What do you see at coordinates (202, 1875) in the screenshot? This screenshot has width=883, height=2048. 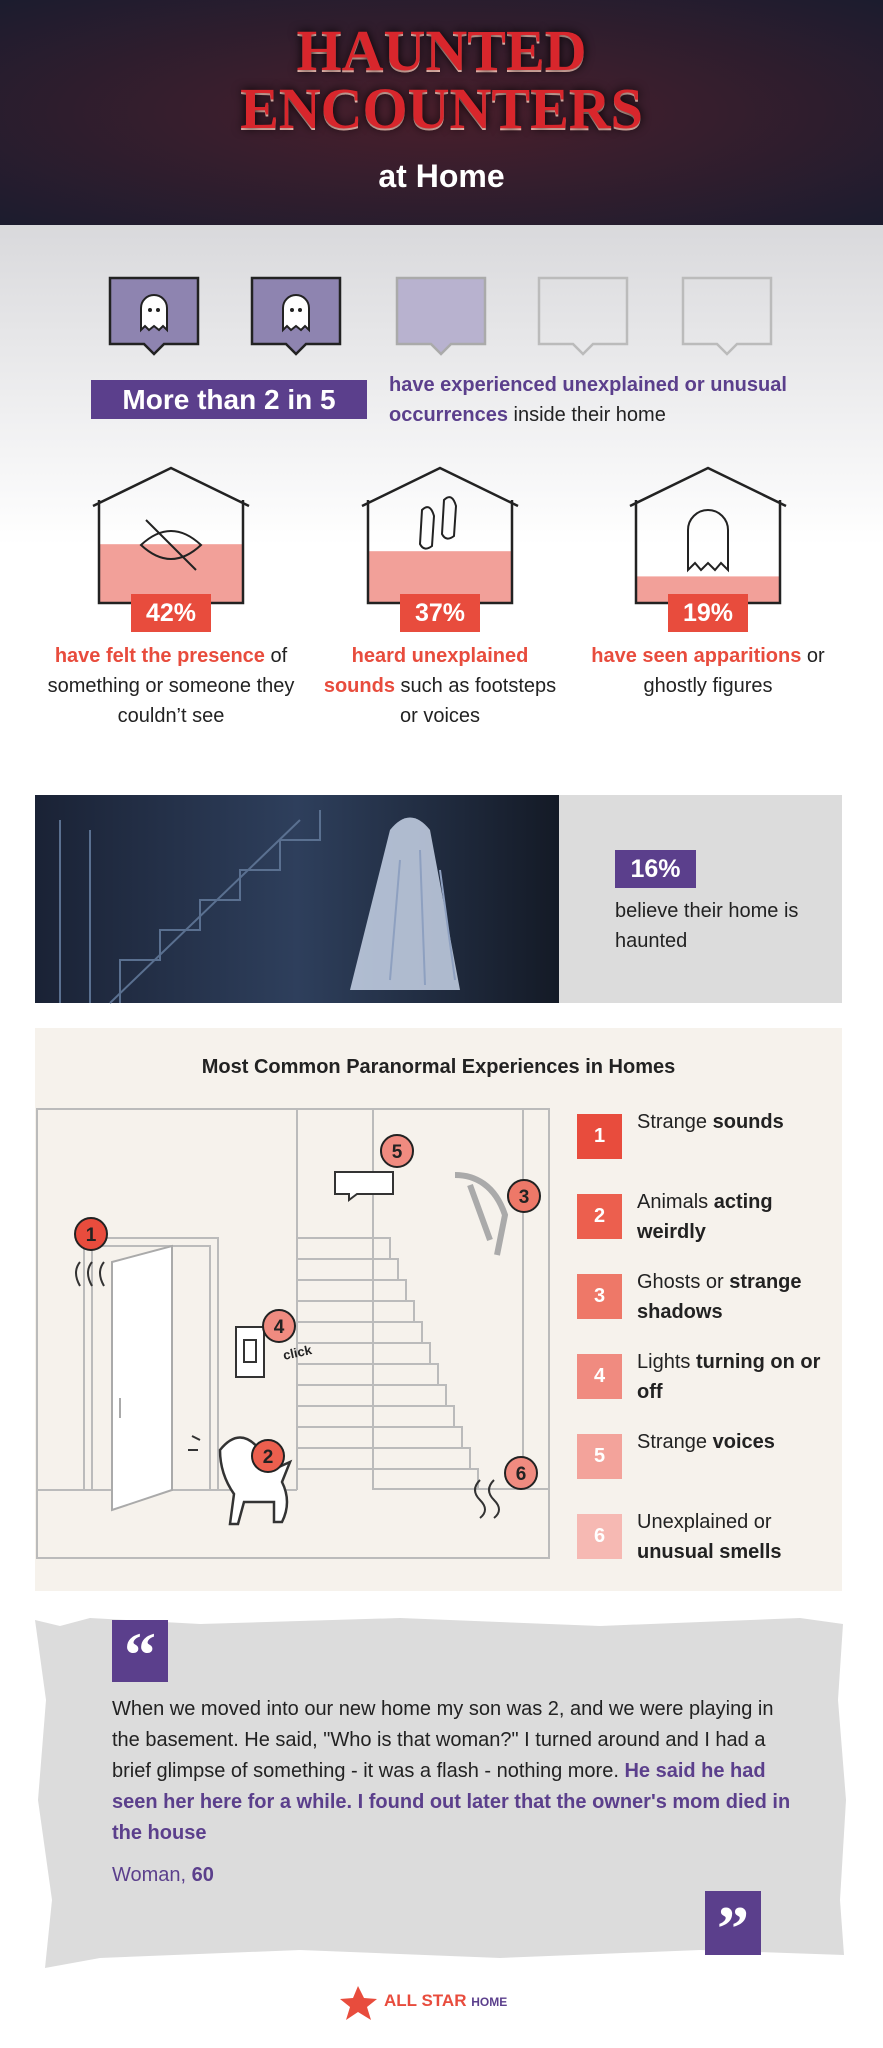 I see `quote-age: 60` at bounding box center [202, 1875].